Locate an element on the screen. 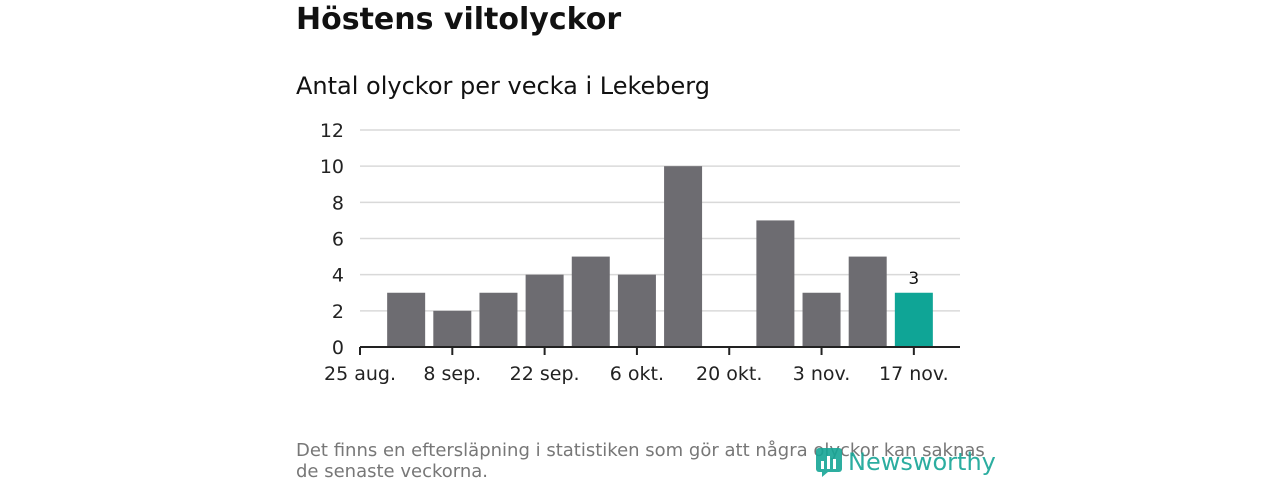 The image size is (1280, 482). newsworthy-logo: Newsworthy is located at coordinates (905, 462).